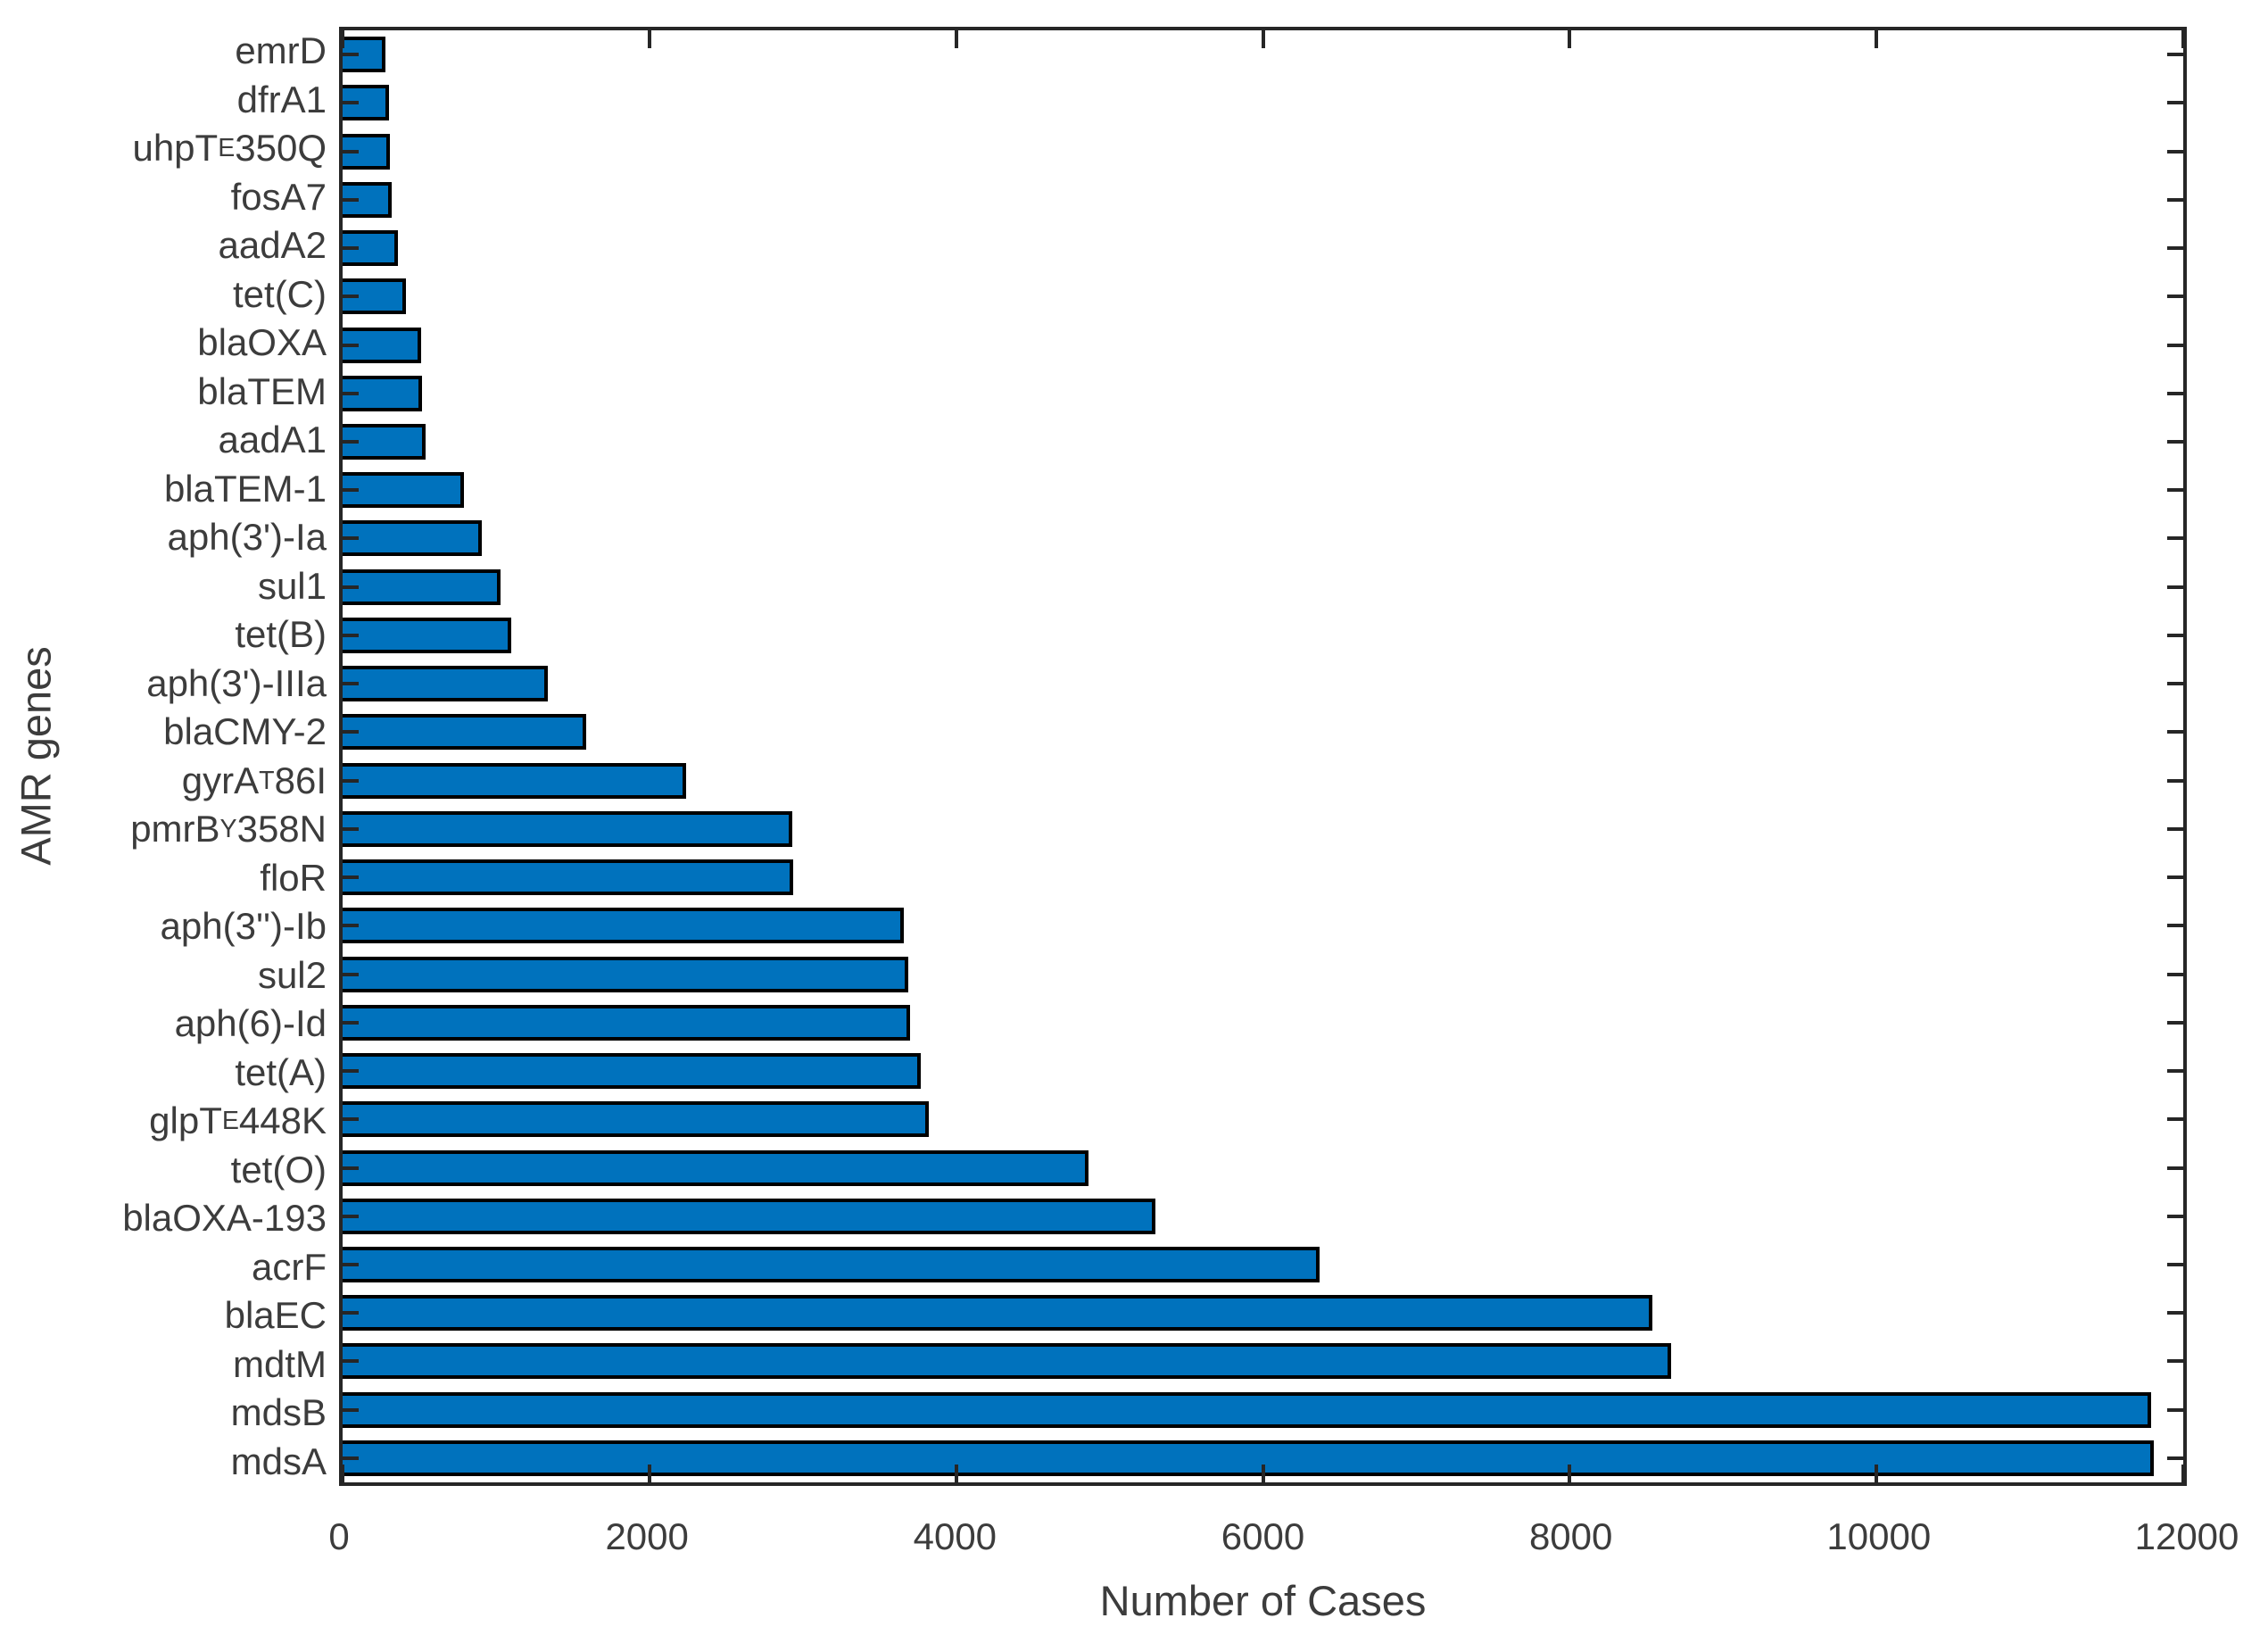 The image size is (2268, 1643). Describe the element at coordinates (422, 586) in the screenshot. I see `bar-sul1` at that location.